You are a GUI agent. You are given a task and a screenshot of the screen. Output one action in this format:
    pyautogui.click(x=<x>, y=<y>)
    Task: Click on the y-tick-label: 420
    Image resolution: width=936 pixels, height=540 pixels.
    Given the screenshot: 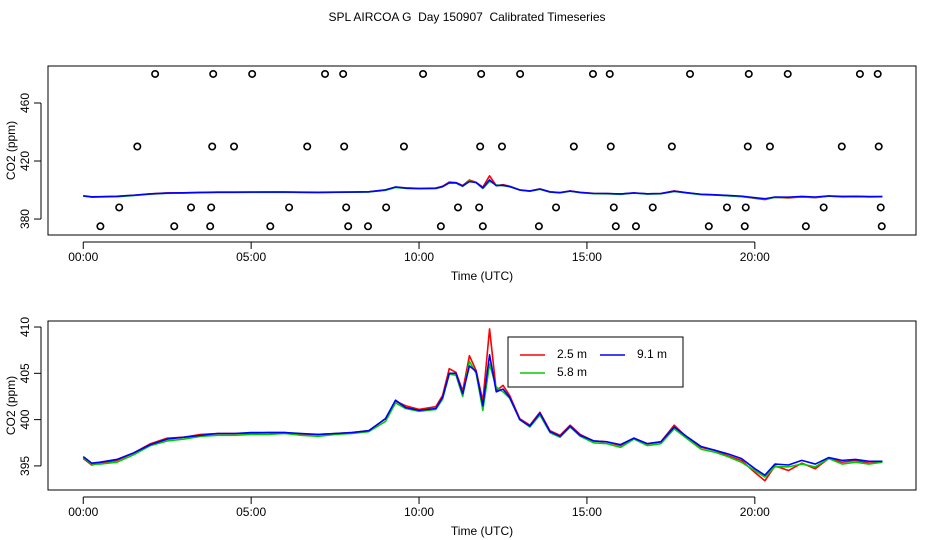 What is the action you would take?
    pyautogui.click(x=25, y=161)
    